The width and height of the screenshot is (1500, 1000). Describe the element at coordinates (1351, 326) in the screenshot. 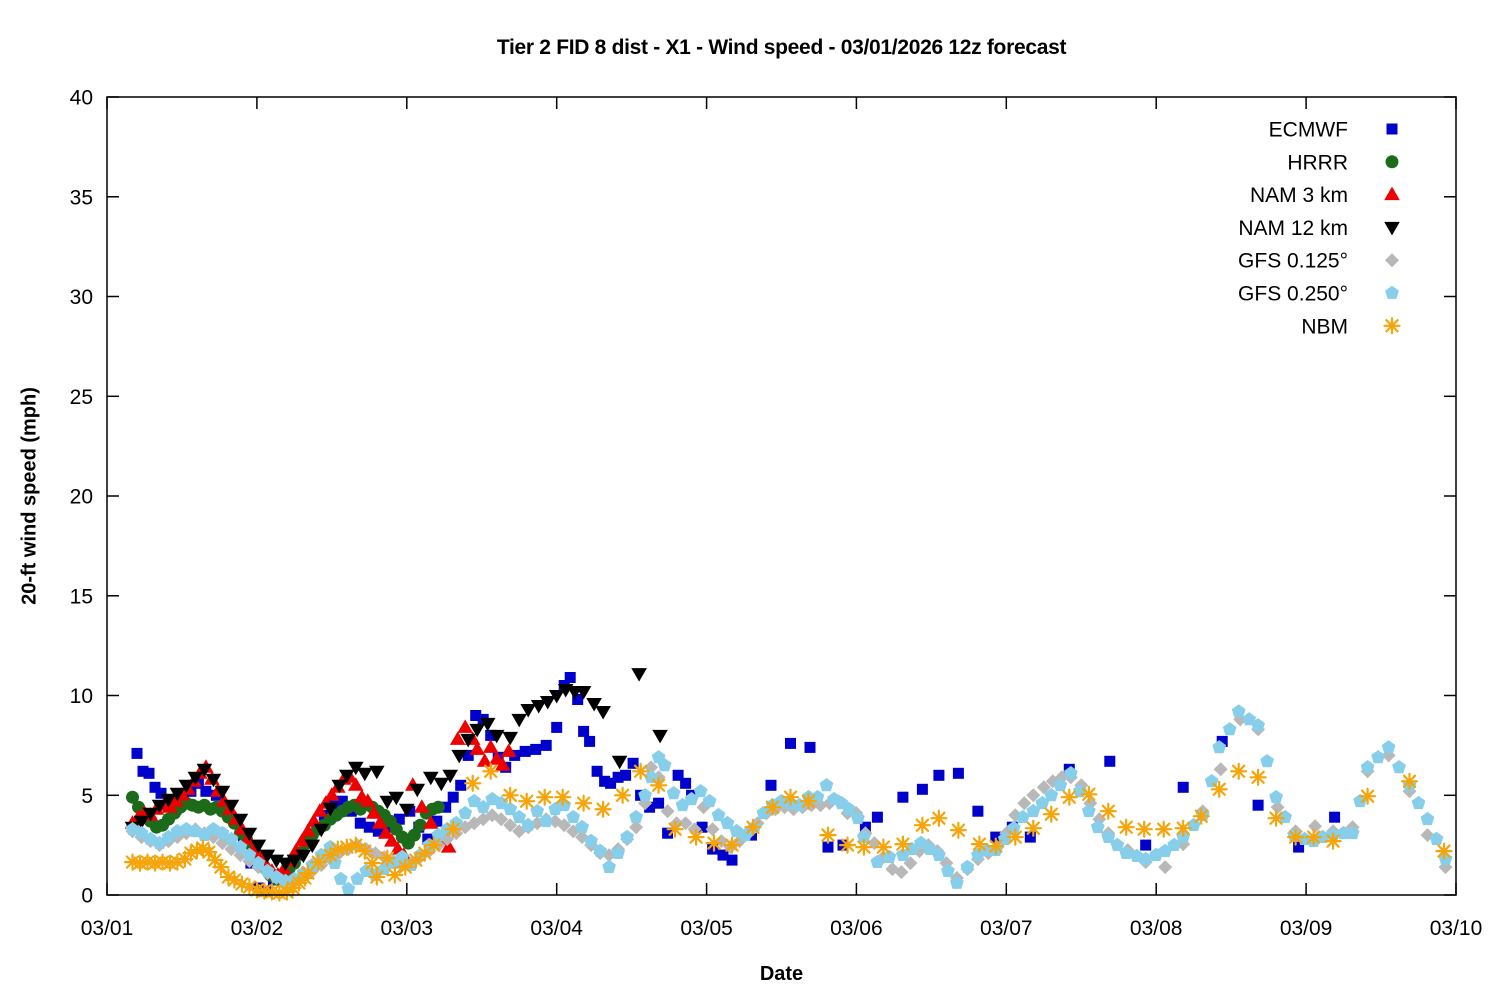

I see `legend-entry-nbm: NBM` at that location.